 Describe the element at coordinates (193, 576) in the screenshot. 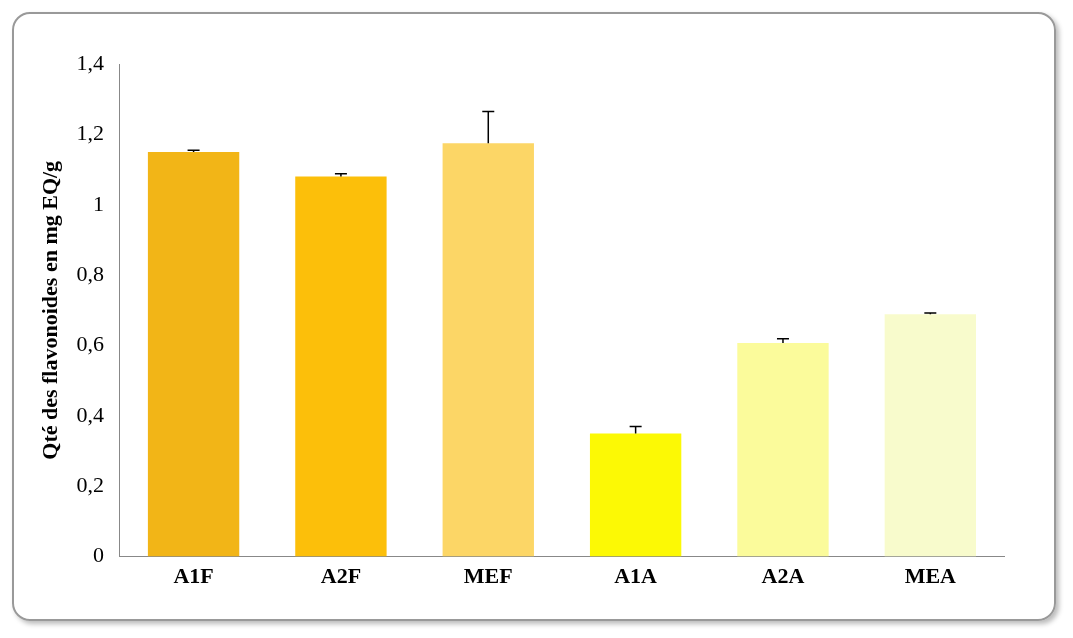

I see `x-tick-label: A1F` at that location.